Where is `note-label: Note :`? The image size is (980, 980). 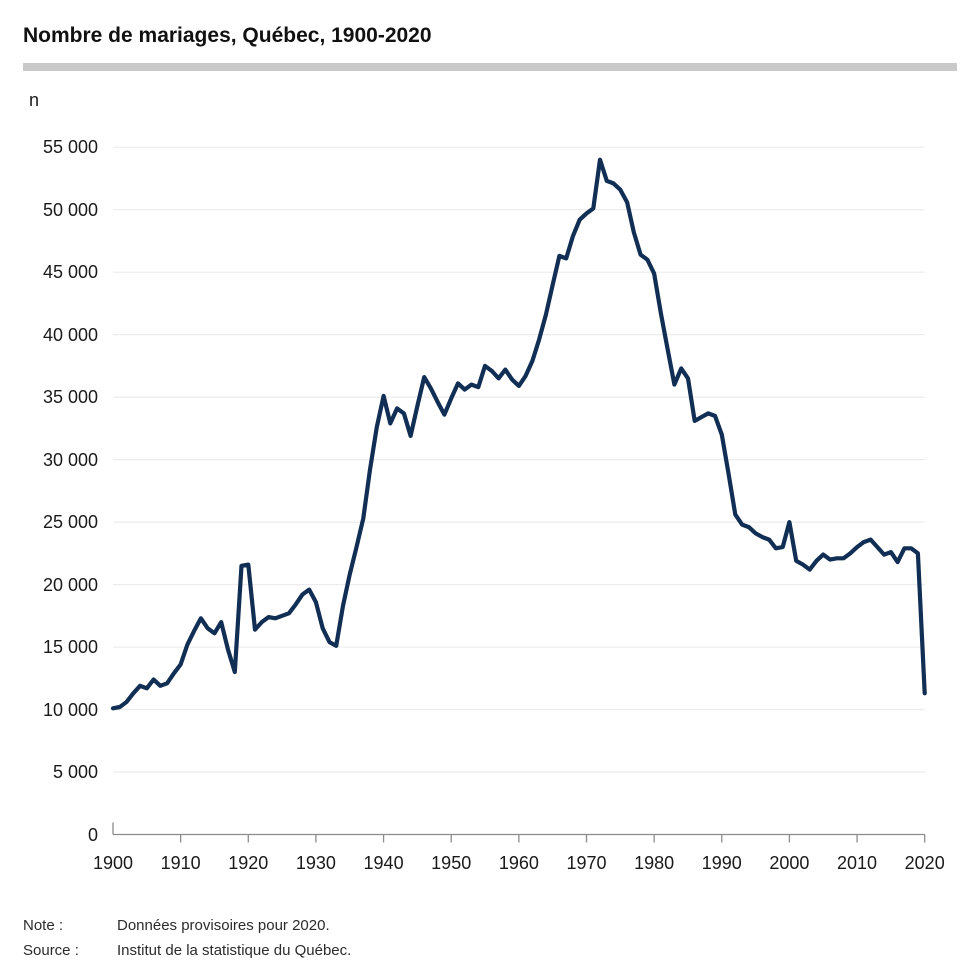 note-label: Note : is located at coordinates (43, 925).